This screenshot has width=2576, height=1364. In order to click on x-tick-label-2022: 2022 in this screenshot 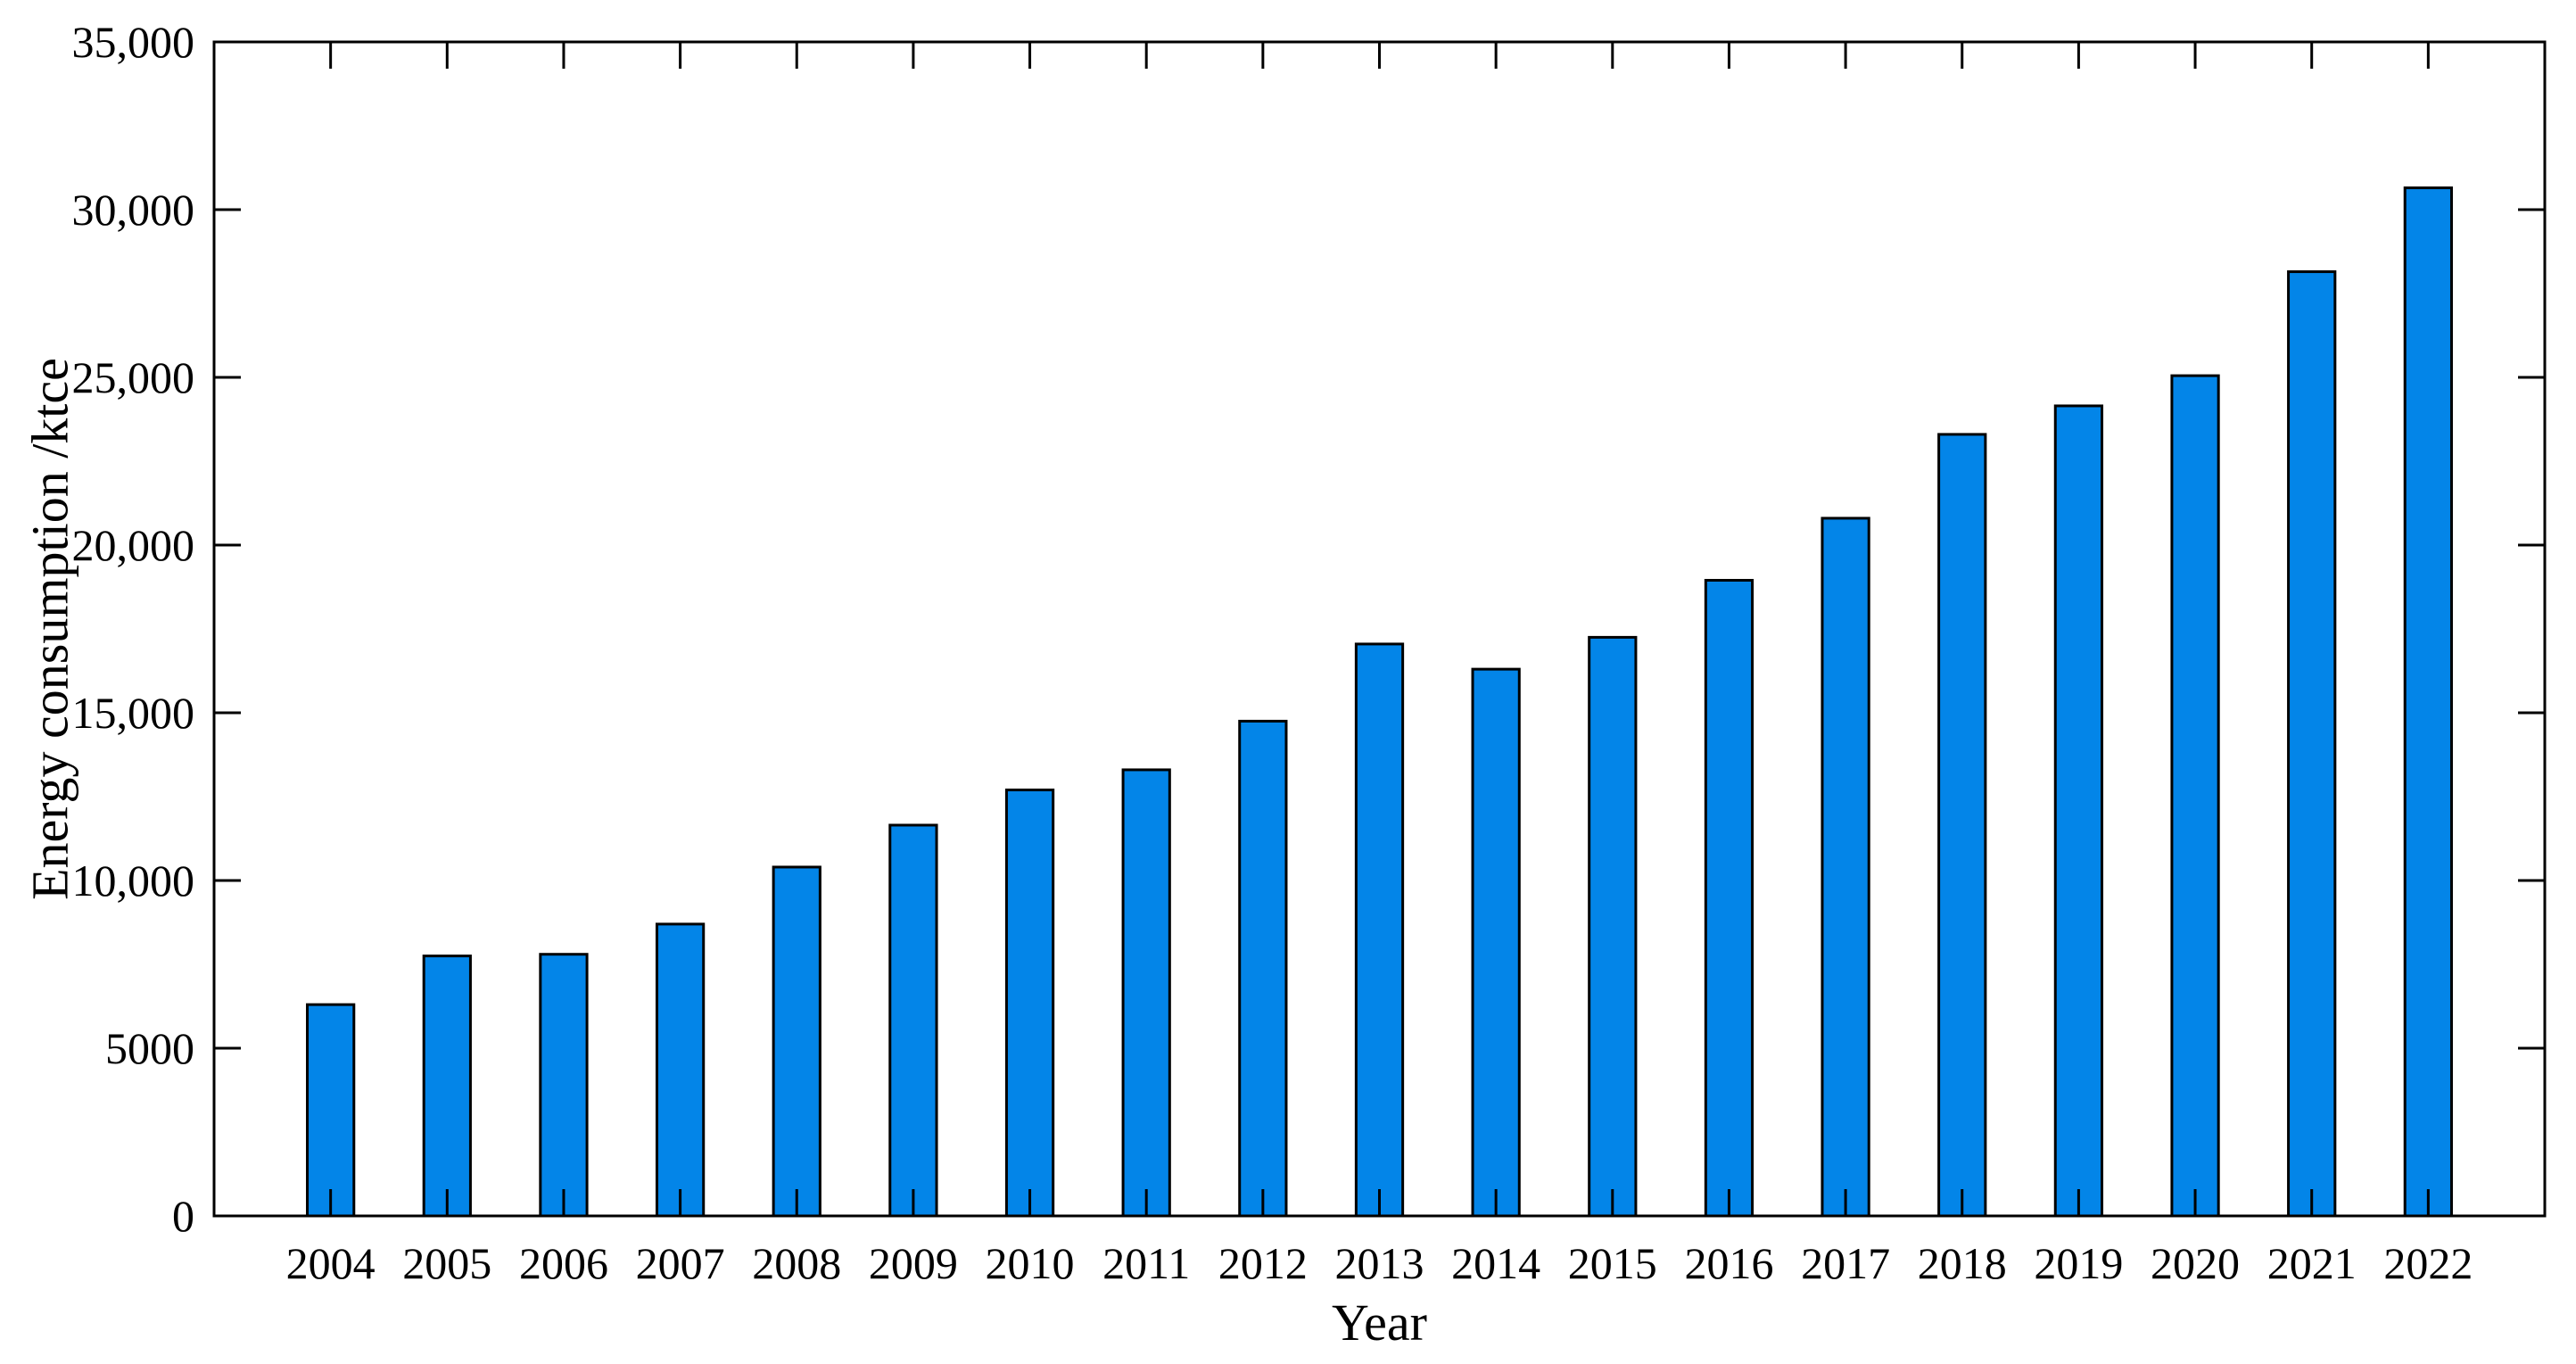, I will do `click(2428, 1263)`.